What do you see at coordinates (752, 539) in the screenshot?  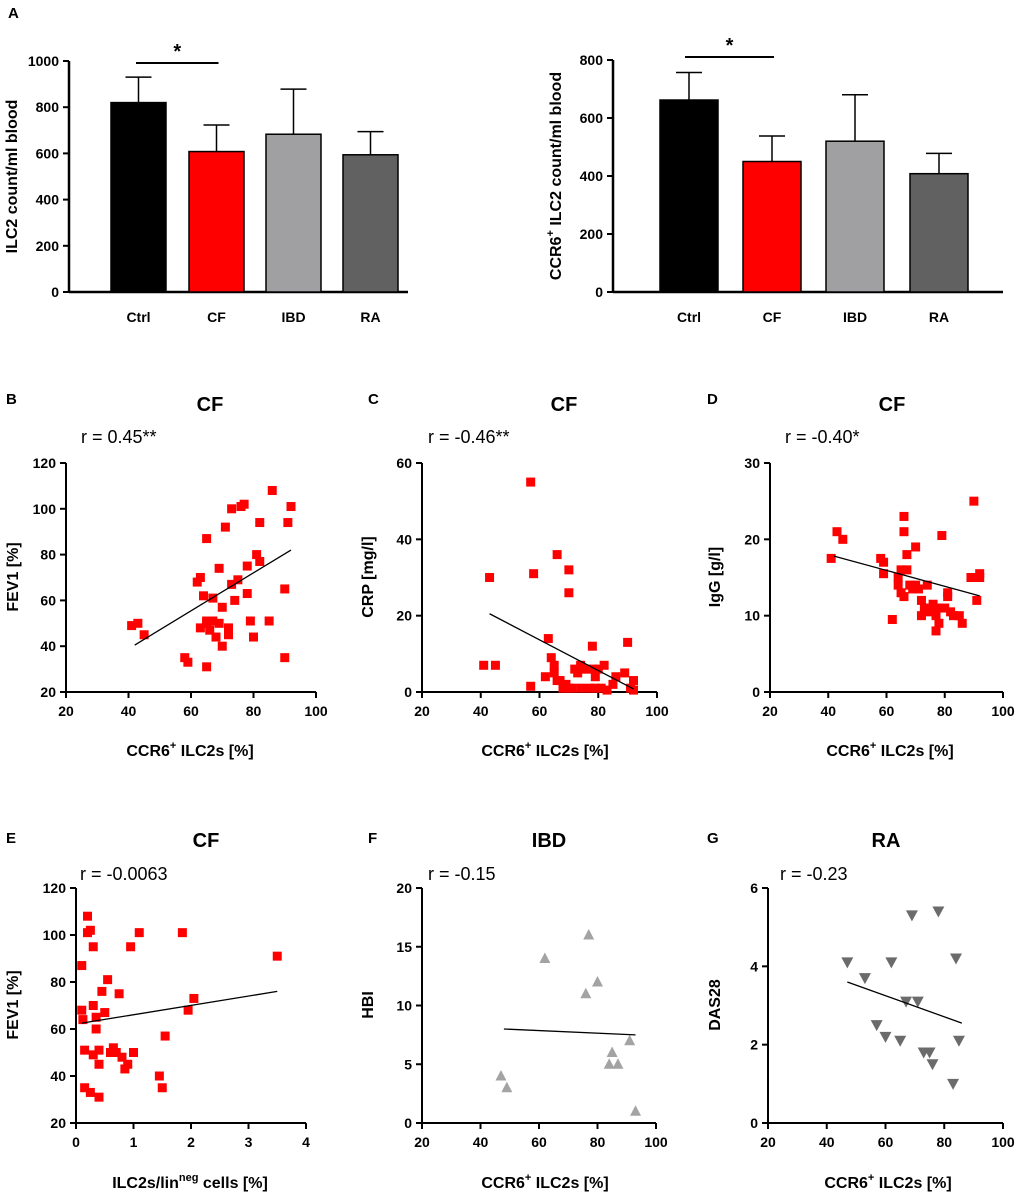 I see `y-tick-label: 20` at bounding box center [752, 539].